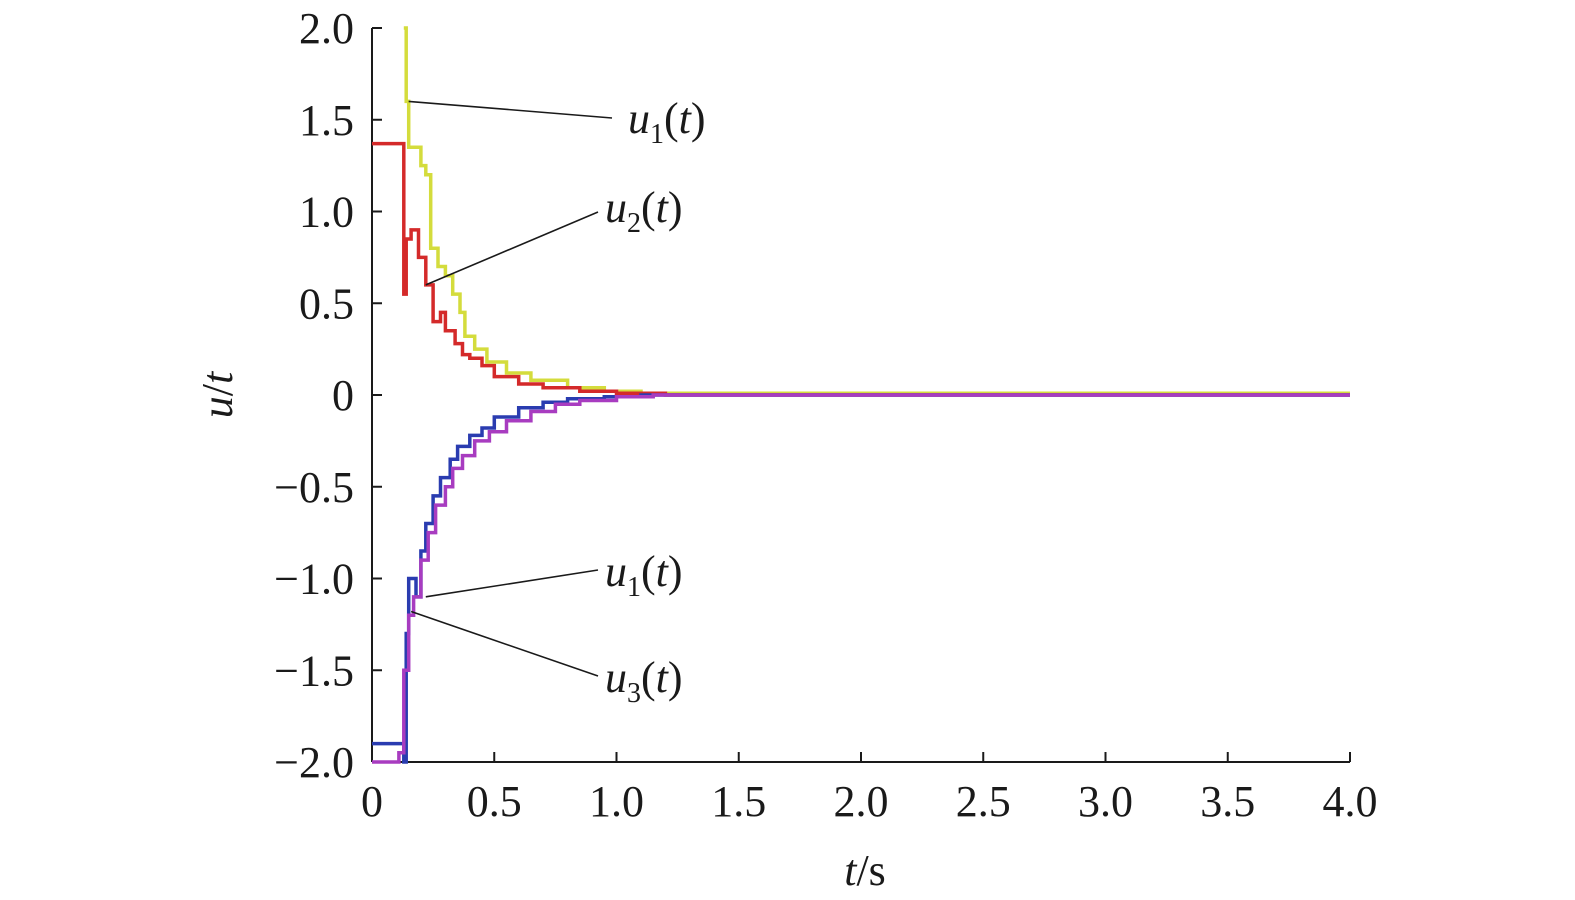 Image resolution: width=1575 pixels, height=900 pixels. I want to click on annotation-layer: u1(t)u2(t)u1(t)u3(t), so click(557, 401).